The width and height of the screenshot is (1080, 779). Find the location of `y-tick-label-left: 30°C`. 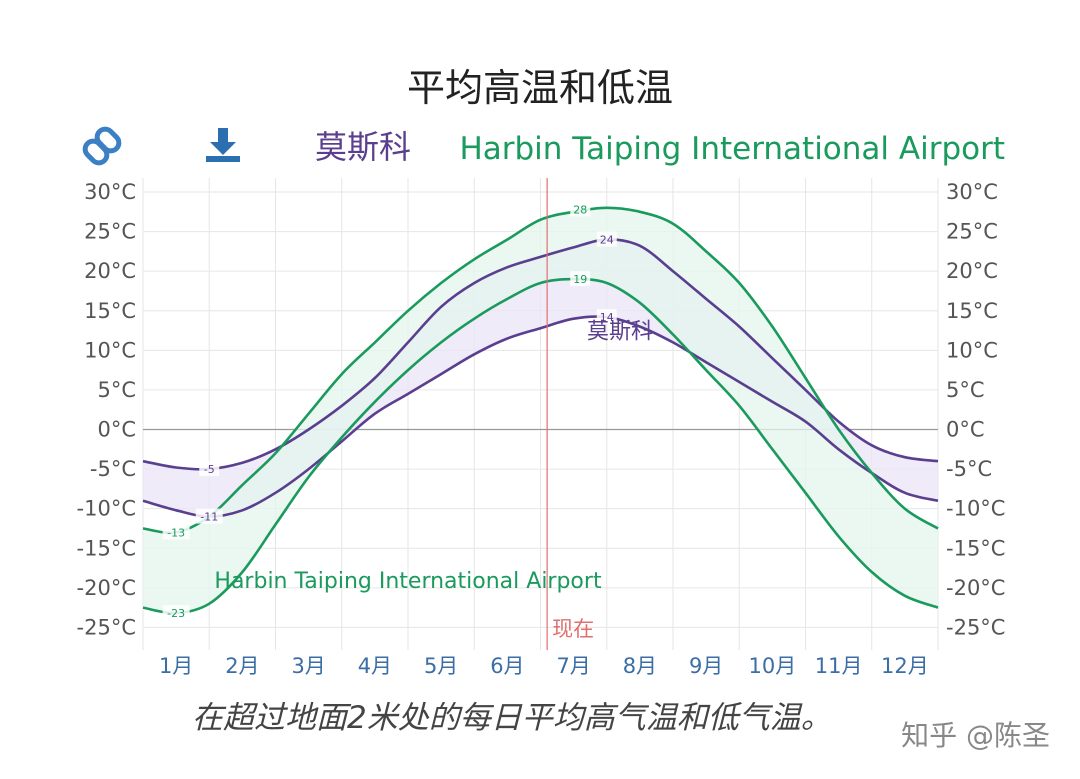

y-tick-label-left: 30°C is located at coordinates (110, 192).